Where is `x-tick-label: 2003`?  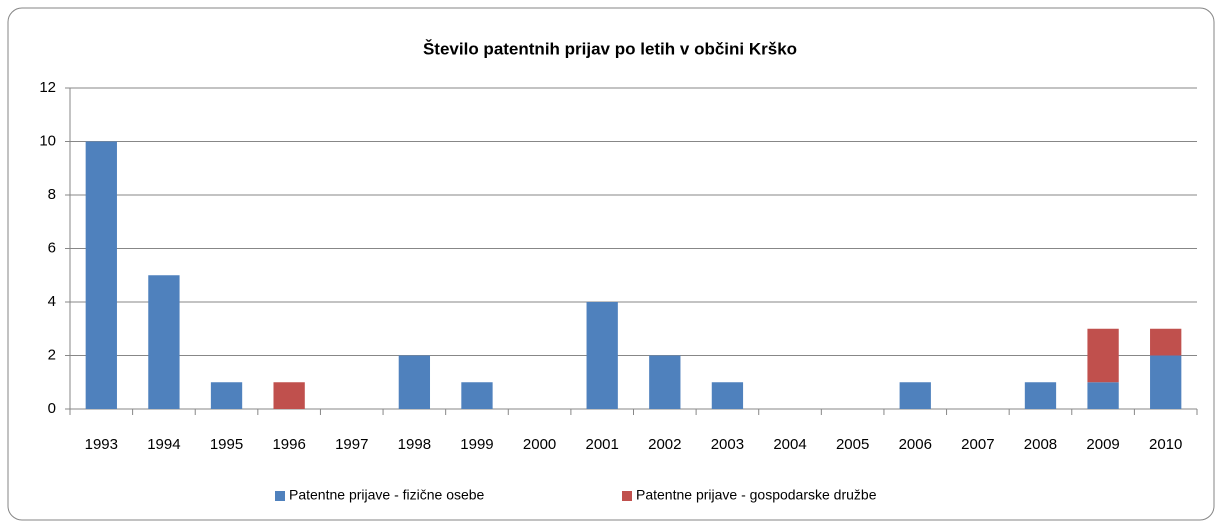 x-tick-label: 2003 is located at coordinates (727, 444).